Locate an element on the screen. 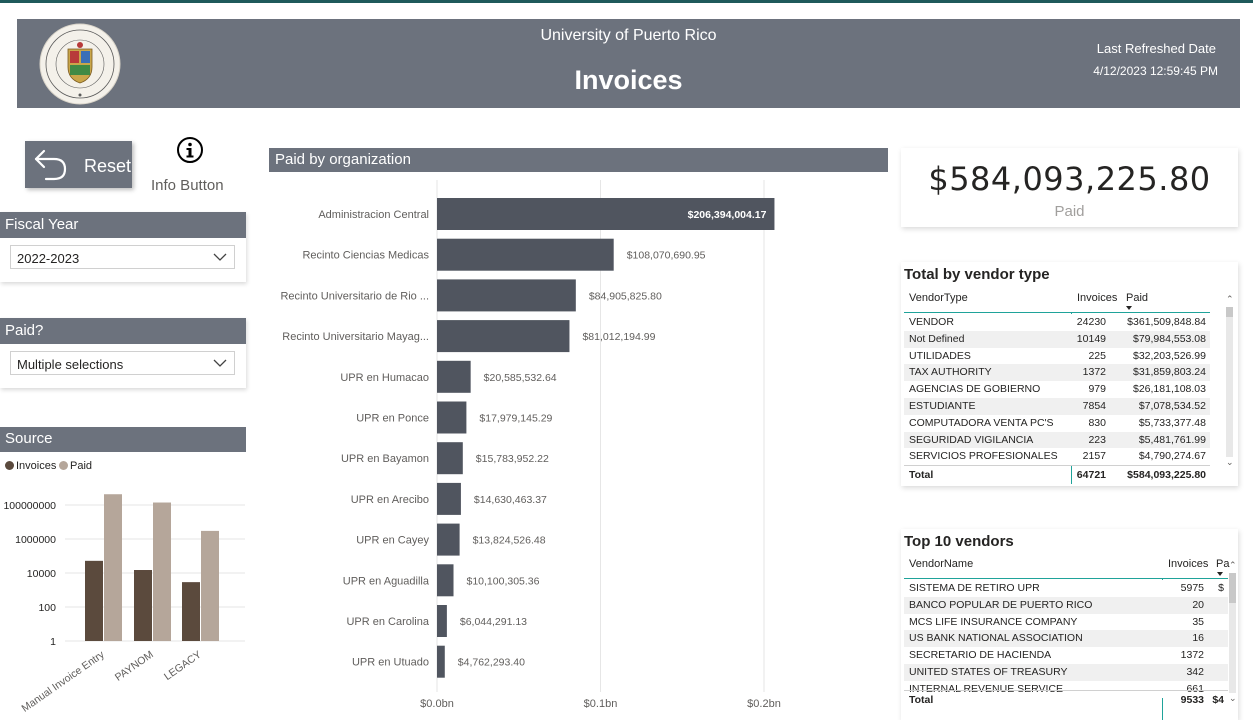 This screenshot has height=720, width=1253. table-cell: 24230 is located at coordinates (1091, 322).